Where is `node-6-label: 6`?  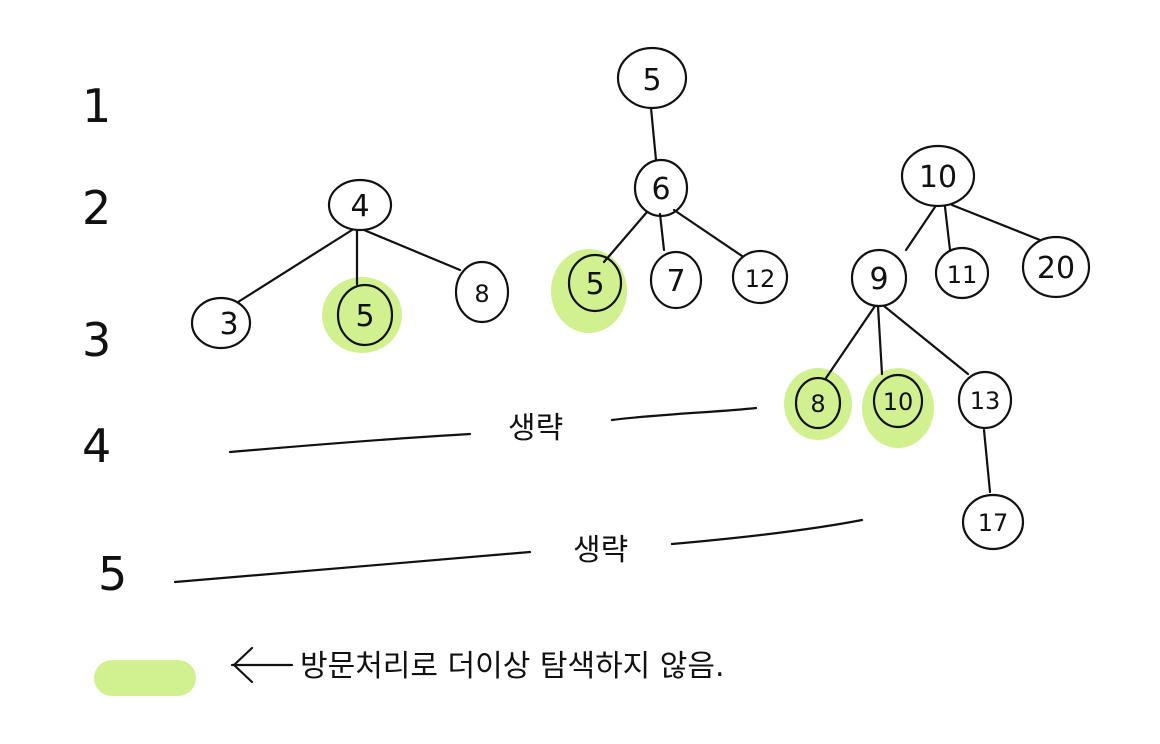
node-6-label: 6 is located at coordinates (660, 189).